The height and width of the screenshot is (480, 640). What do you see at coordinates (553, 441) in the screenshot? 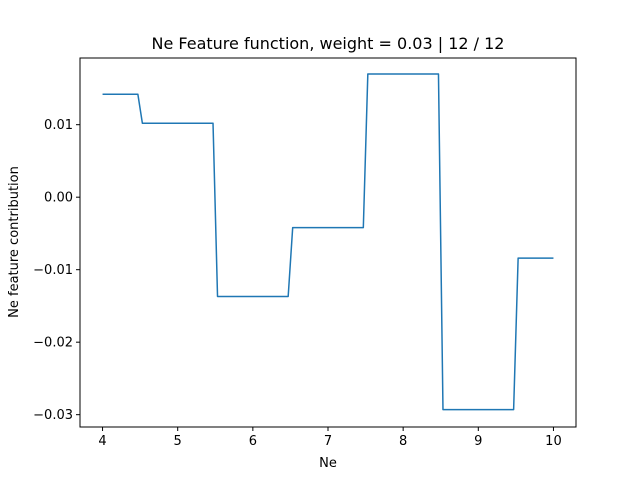
I see `x-tick-label: 10` at bounding box center [553, 441].